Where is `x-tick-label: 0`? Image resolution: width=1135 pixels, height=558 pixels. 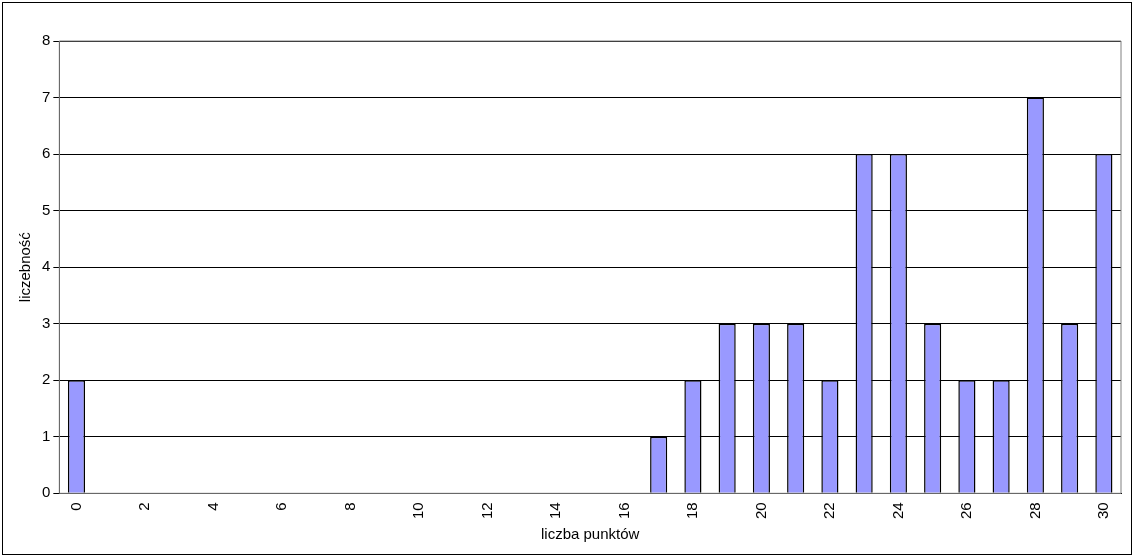 x-tick-label: 0 is located at coordinates (75, 506).